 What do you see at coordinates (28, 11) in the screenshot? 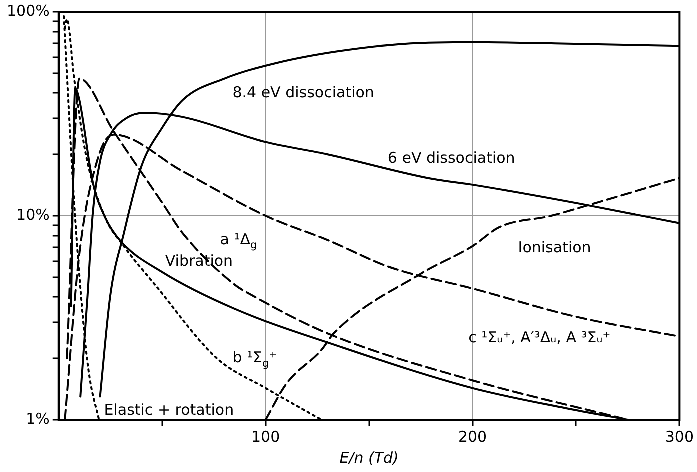
I see `y-tick-label: 100%` at bounding box center [28, 11].